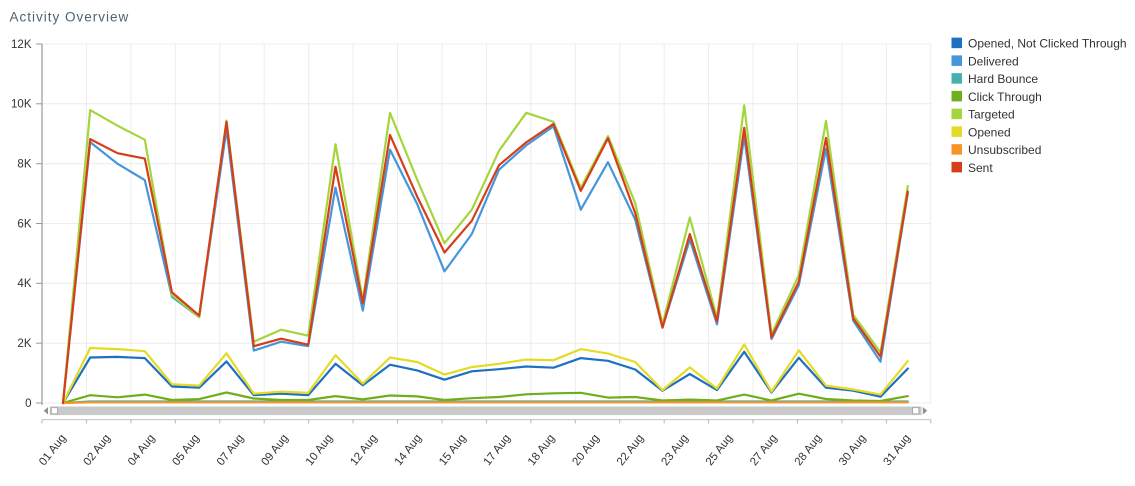  What do you see at coordinates (70, 16) in the screenshot?
I see `svg-text: Activity Overview` at bounding box center [70, 16].